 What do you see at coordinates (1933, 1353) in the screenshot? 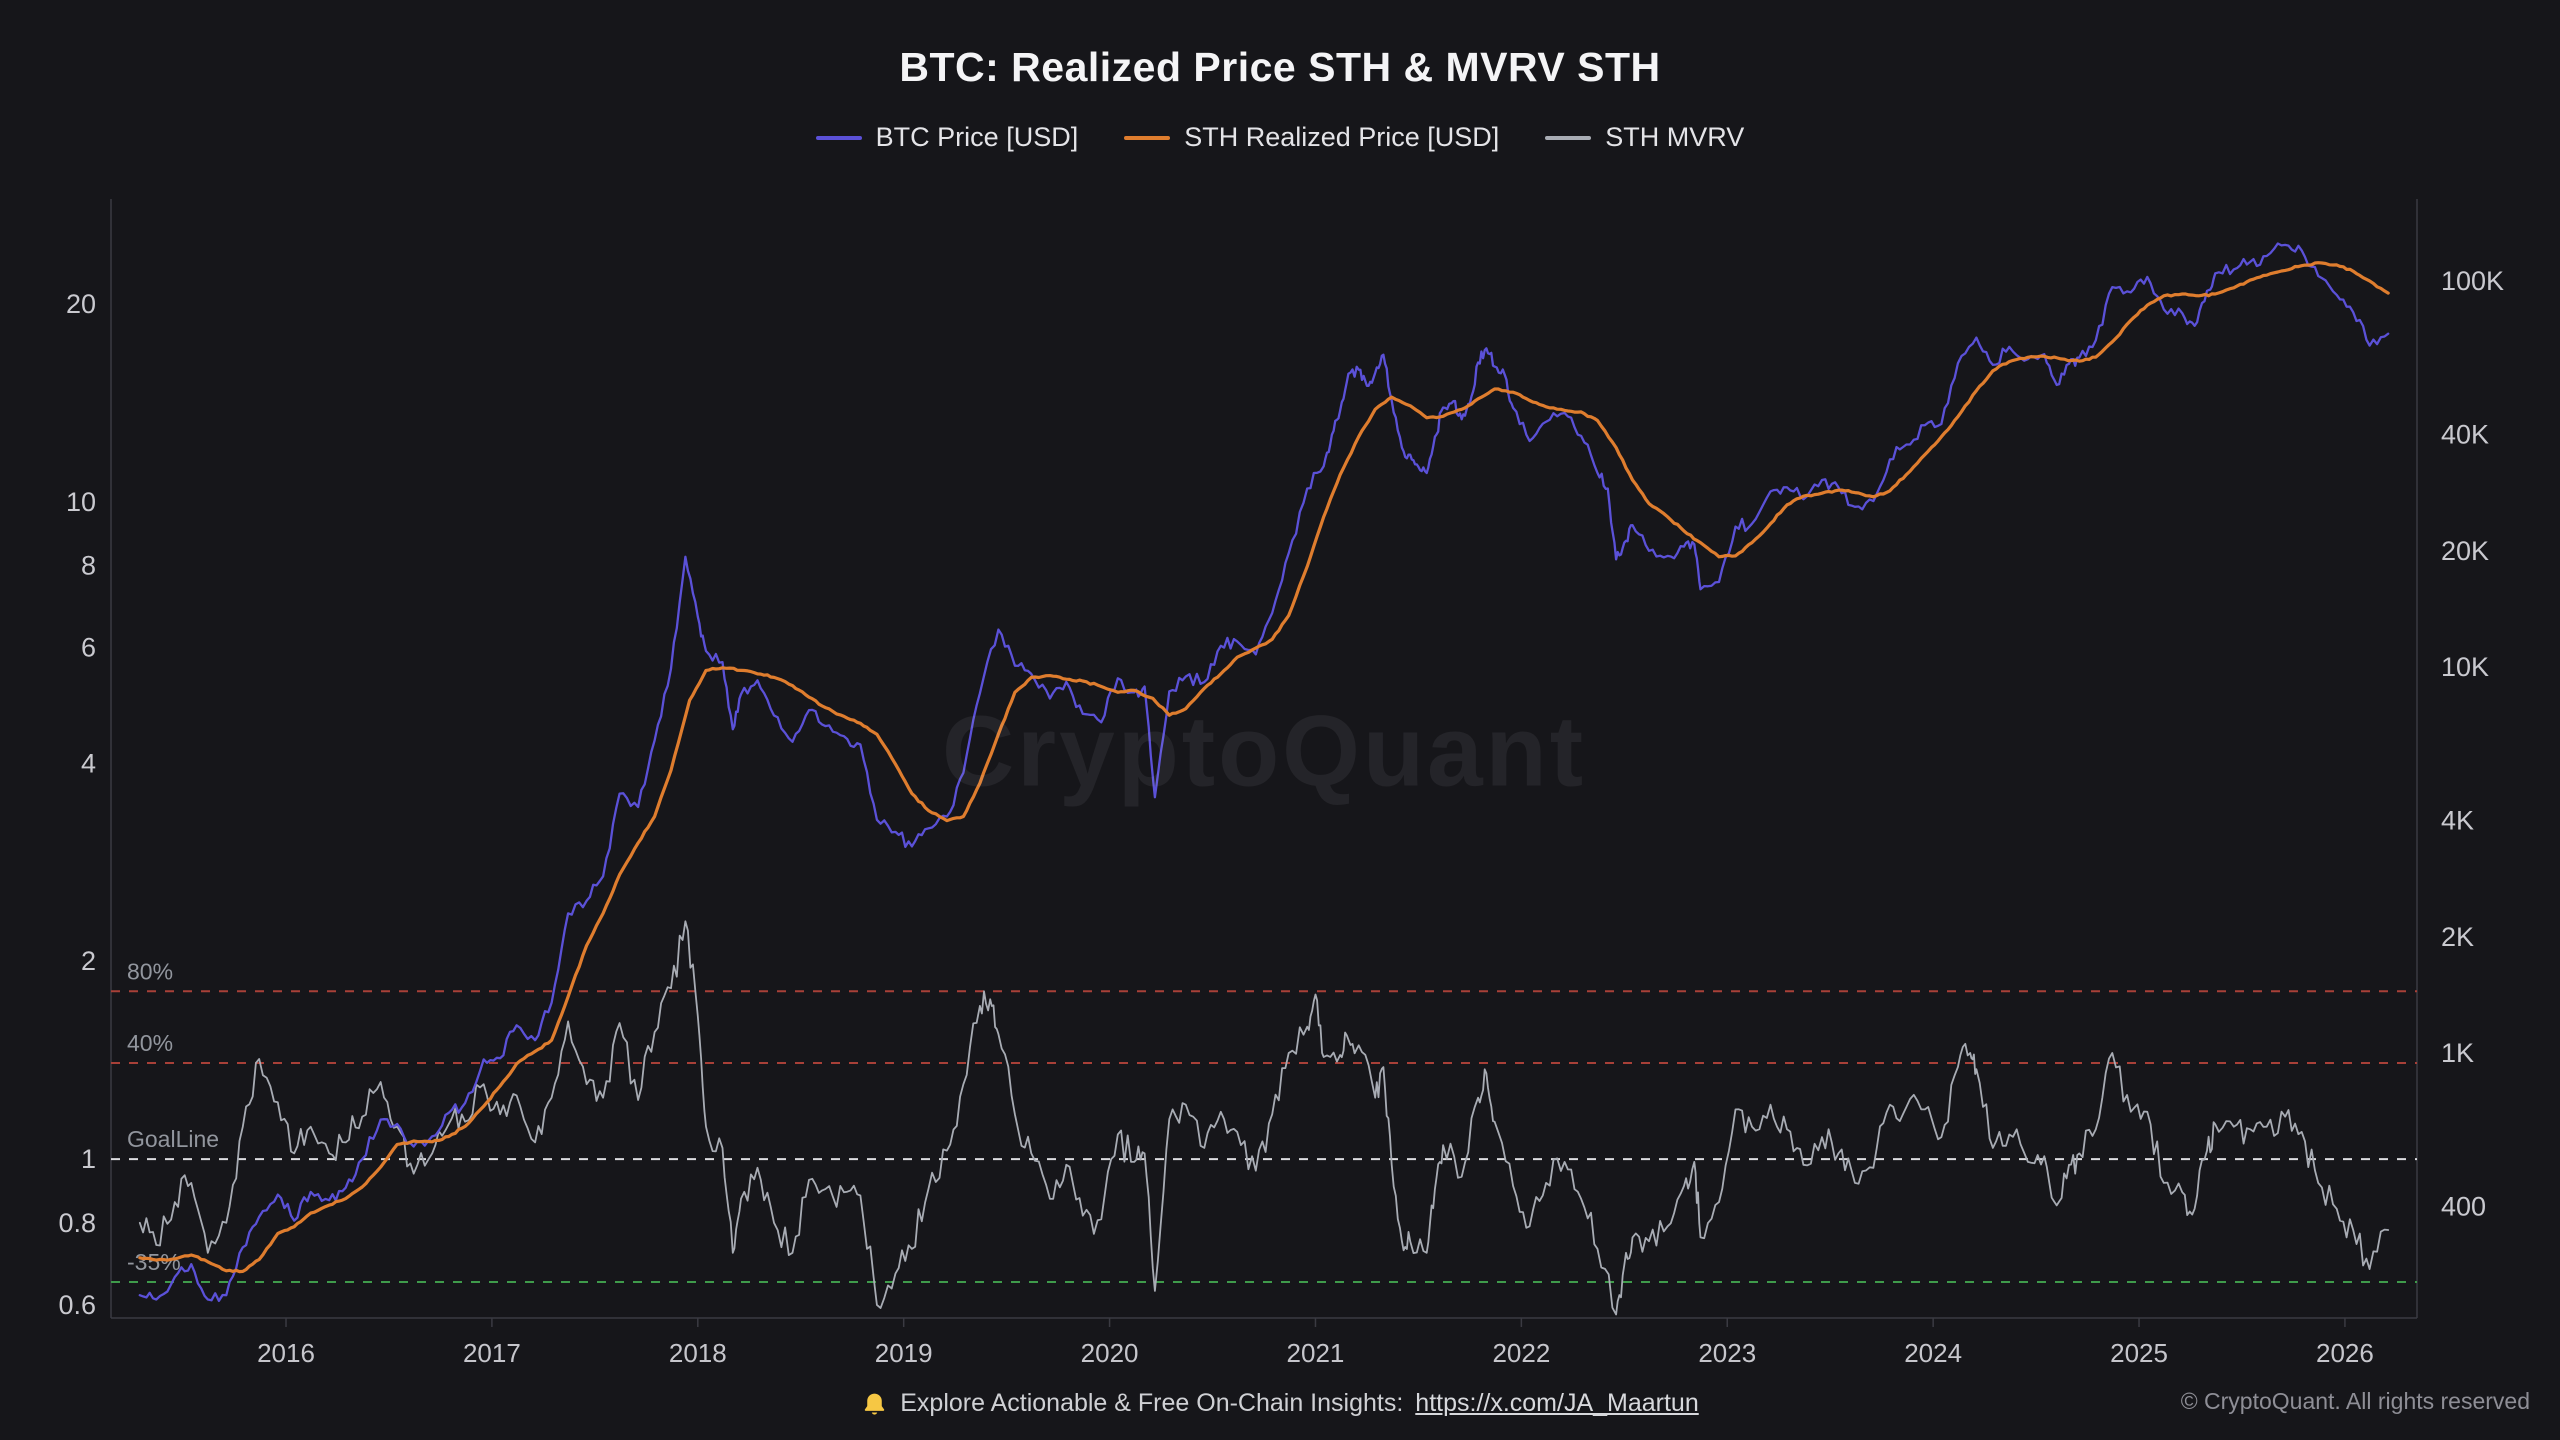
I see `x-axis-tick-label: 2024` at bounding box center [1933, 1353].